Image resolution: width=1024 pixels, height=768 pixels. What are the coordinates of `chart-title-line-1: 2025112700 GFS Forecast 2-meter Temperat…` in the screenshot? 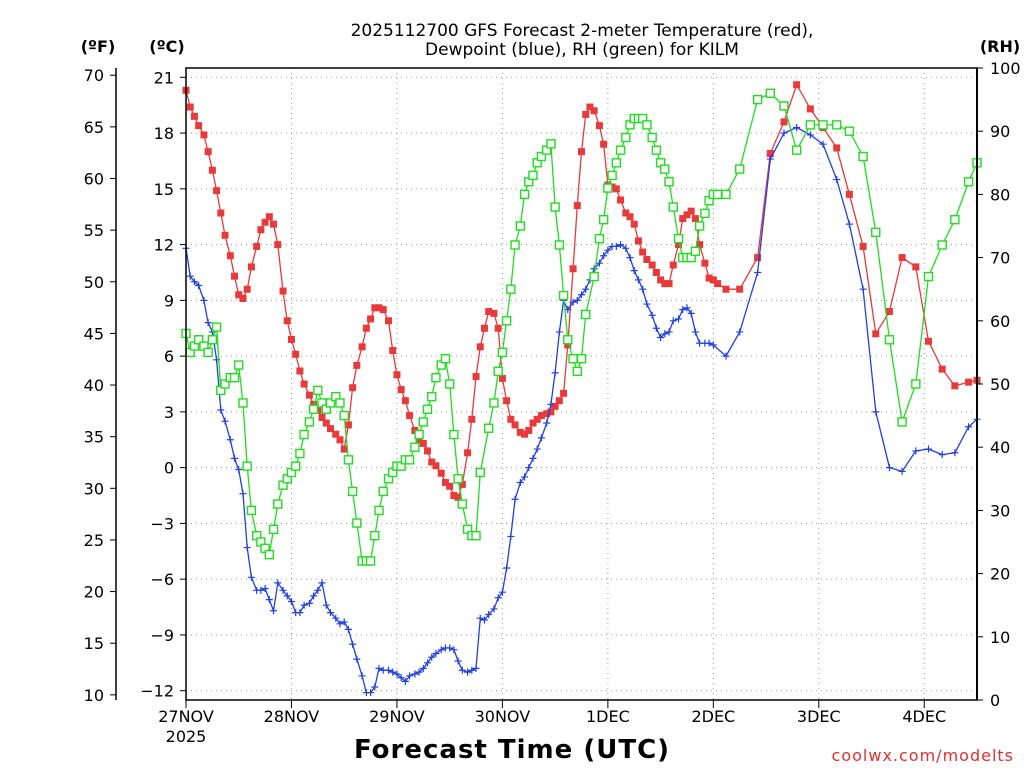 It's located at (582, 31).